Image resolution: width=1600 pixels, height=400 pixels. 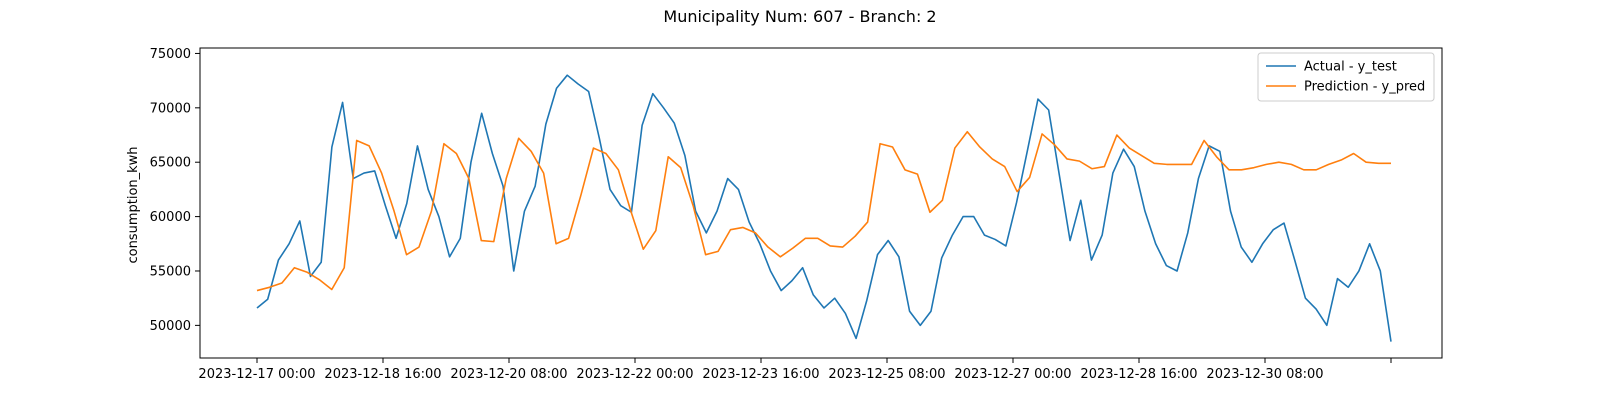 I want to click on y-tick-label: 60000, so click(x=170, y=217).